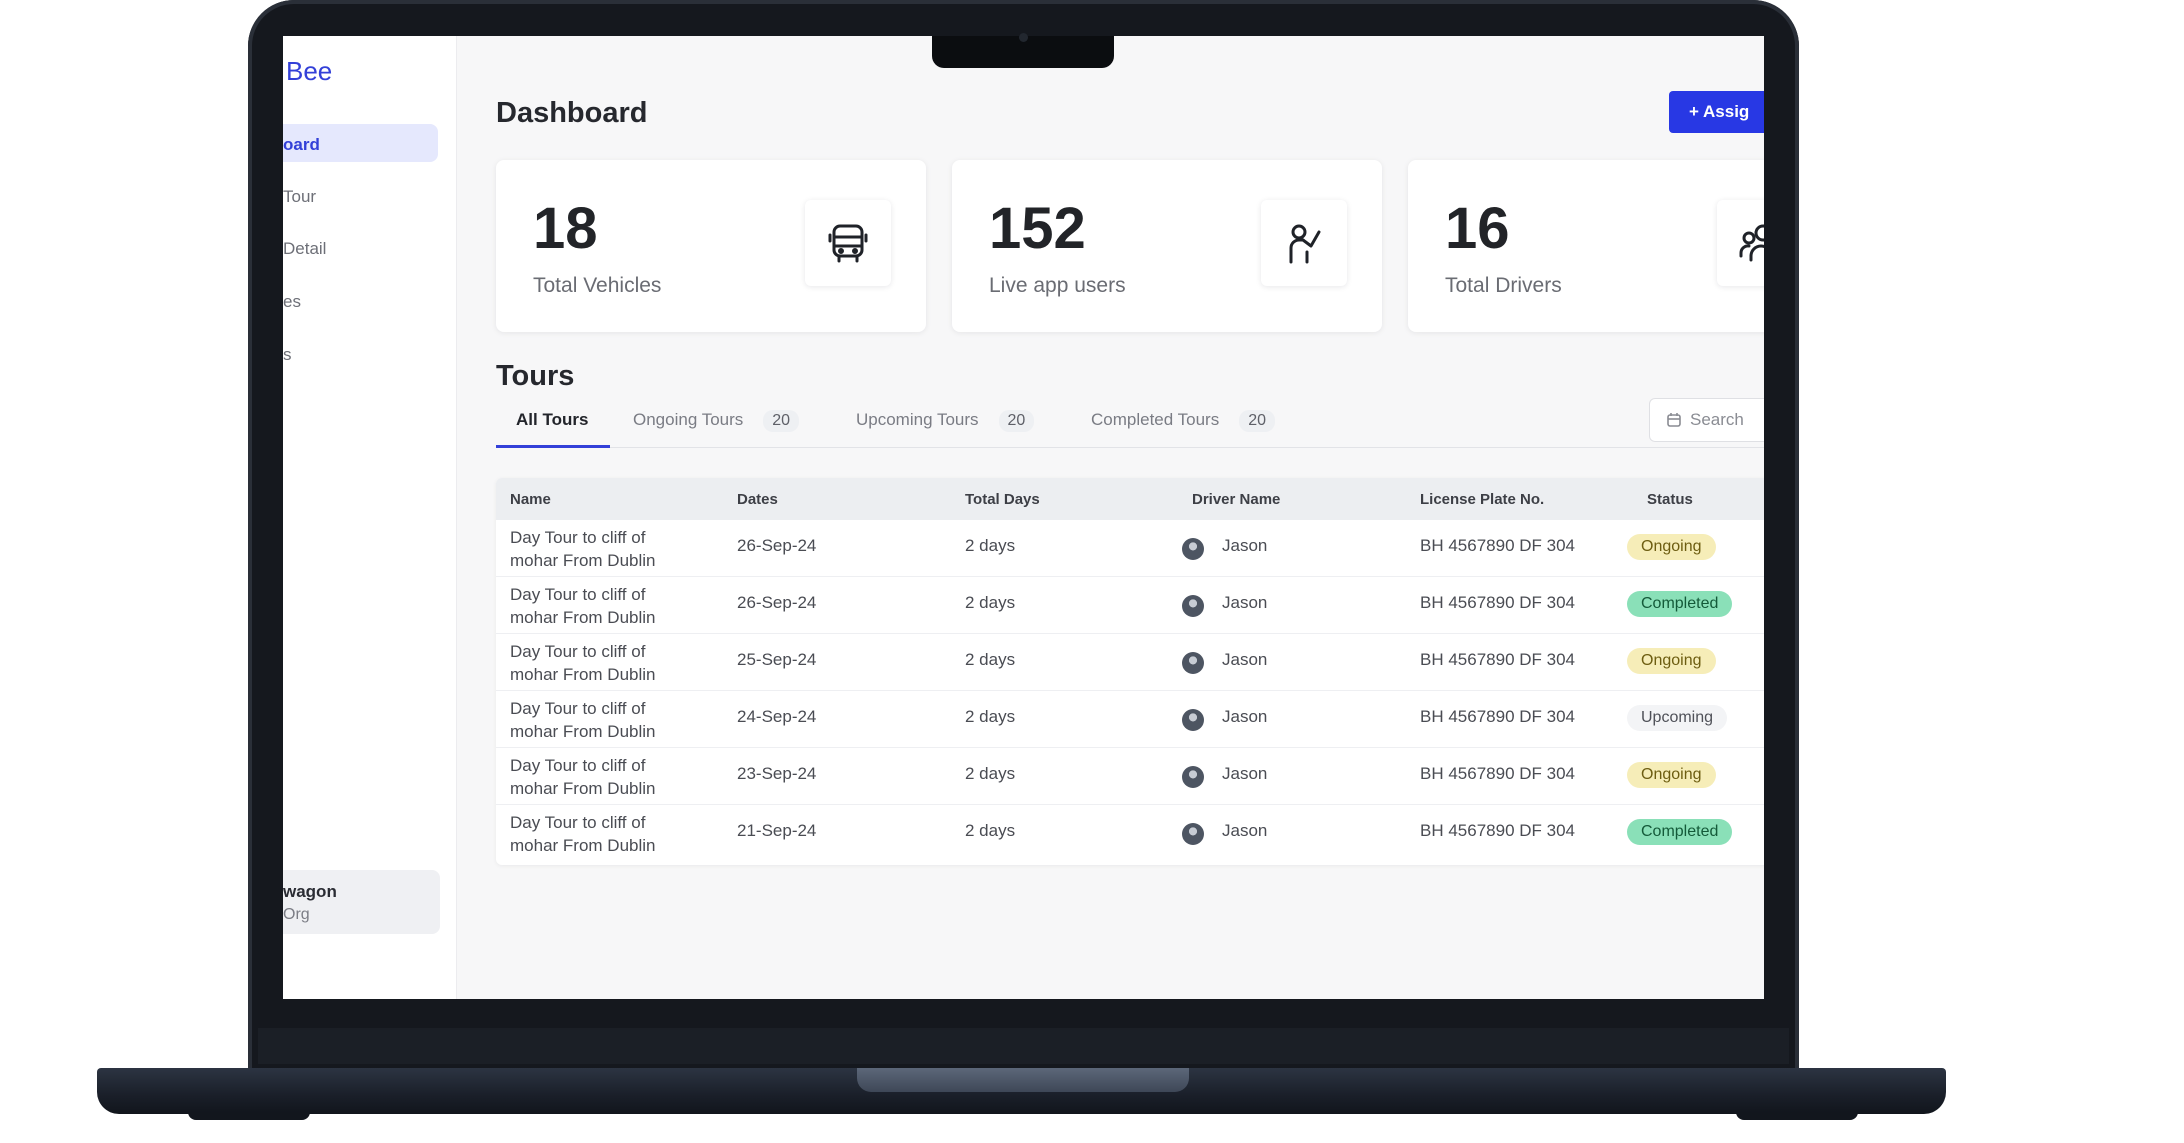 This screenshot has width=2184, height=1143. What do you see at coordinates (572, 113) in the screenshot?
I see `page-title: Dashboard` at bounding box center [572, 113].